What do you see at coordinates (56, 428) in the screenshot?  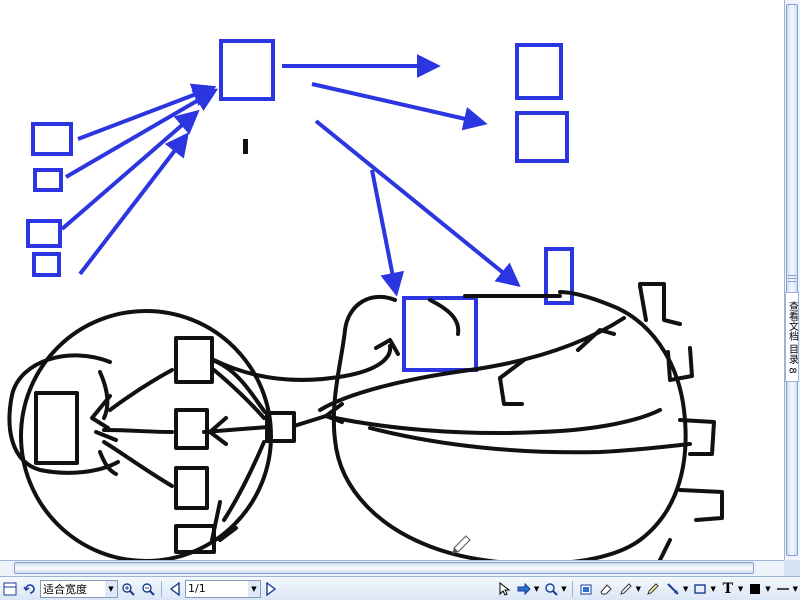 I see `black-box-left` at bounding box center [56, 428].